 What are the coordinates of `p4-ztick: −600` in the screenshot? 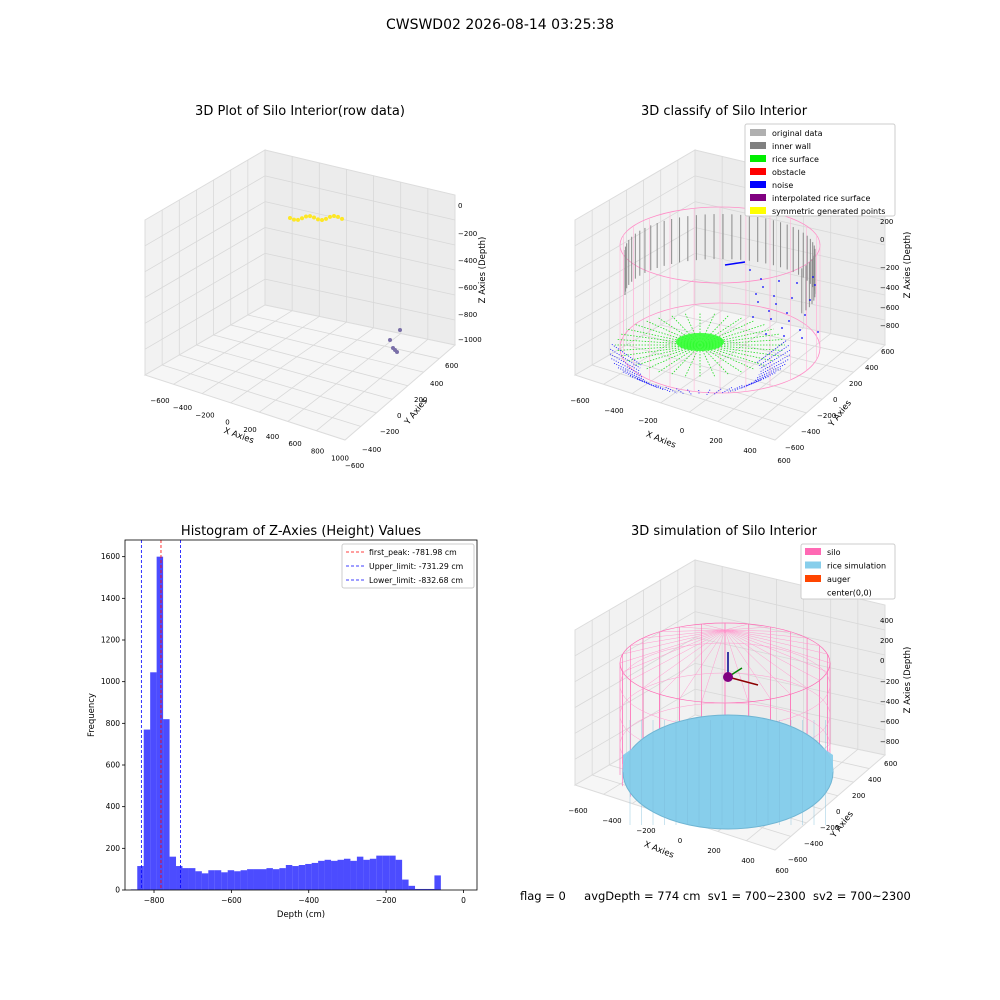 It's located at (889, 722).